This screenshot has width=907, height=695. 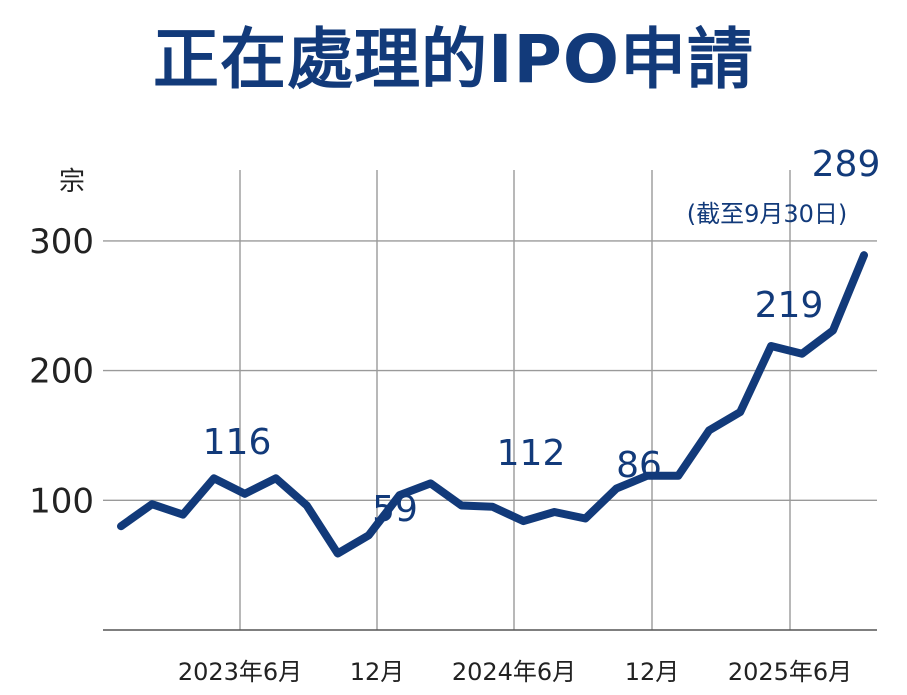 I want to click on y-tick-label: 200, so click(x=61, y=372).